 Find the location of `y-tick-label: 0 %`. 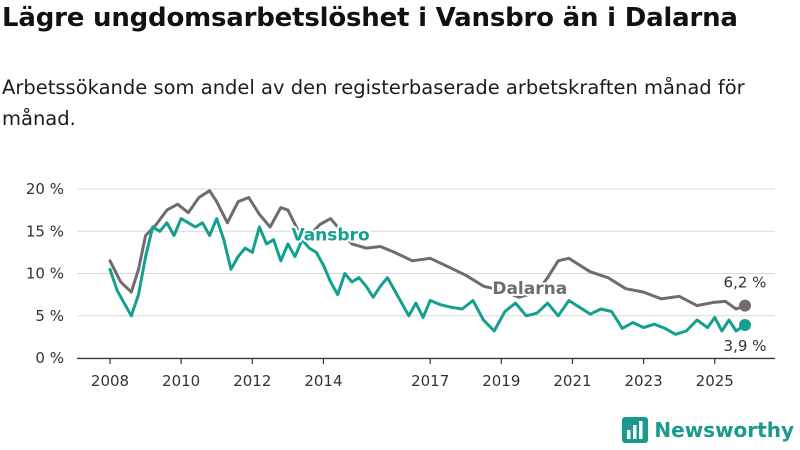

y-tick-label: 0 % is located at coordinates (49, 358).